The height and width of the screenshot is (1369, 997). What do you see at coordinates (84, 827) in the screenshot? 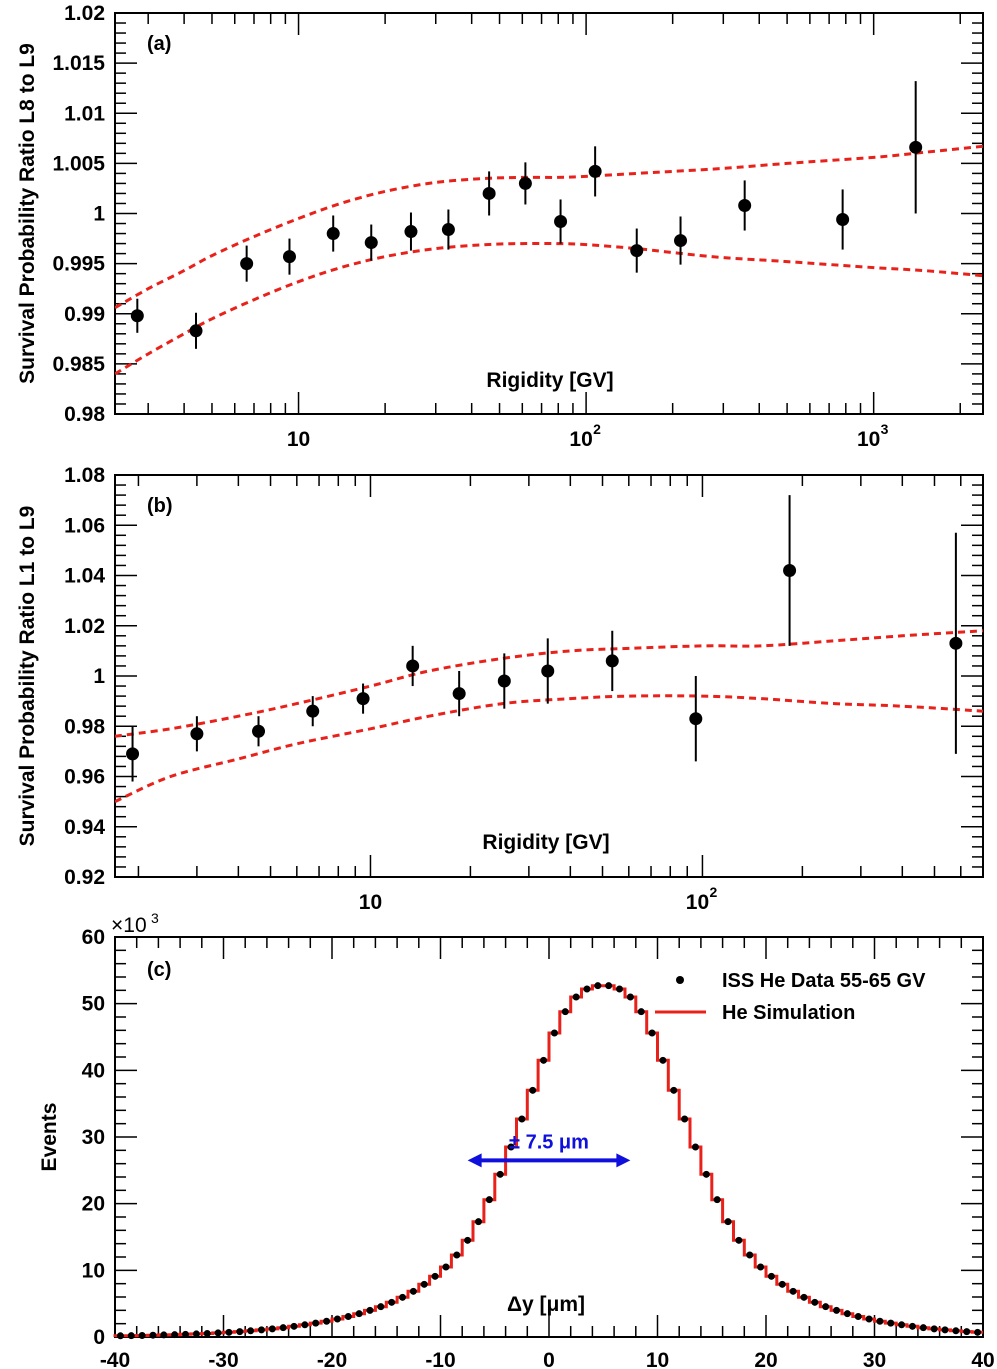
I see `y-tick-label: 0.94` at bounding box center [84, 827].